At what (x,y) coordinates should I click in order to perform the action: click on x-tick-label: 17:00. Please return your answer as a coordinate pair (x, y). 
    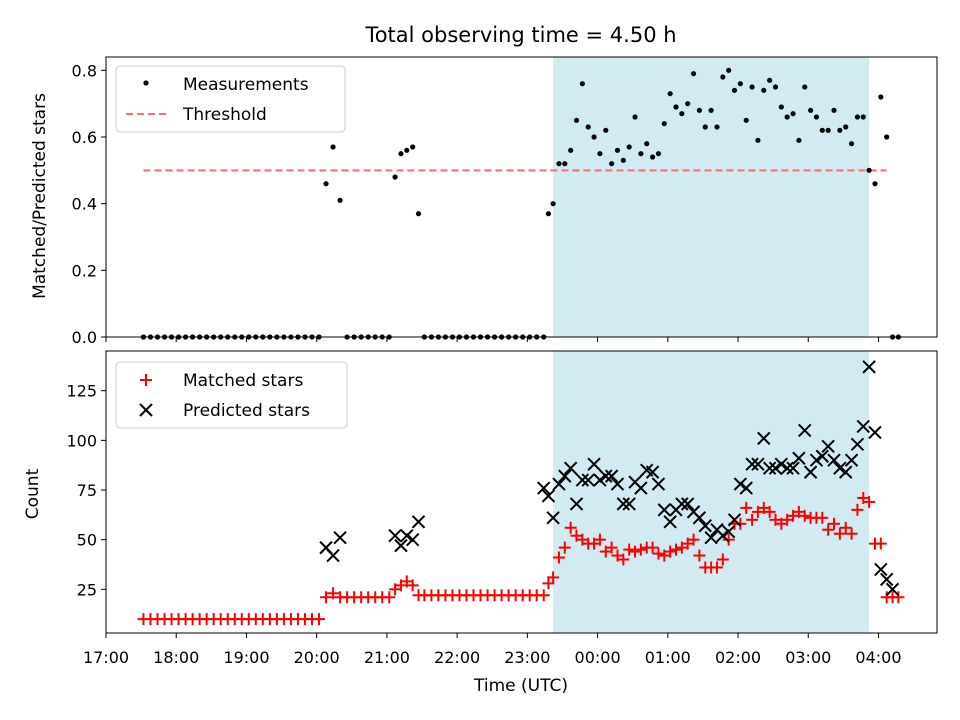
    Looking at the image, I should click on (106, 657).